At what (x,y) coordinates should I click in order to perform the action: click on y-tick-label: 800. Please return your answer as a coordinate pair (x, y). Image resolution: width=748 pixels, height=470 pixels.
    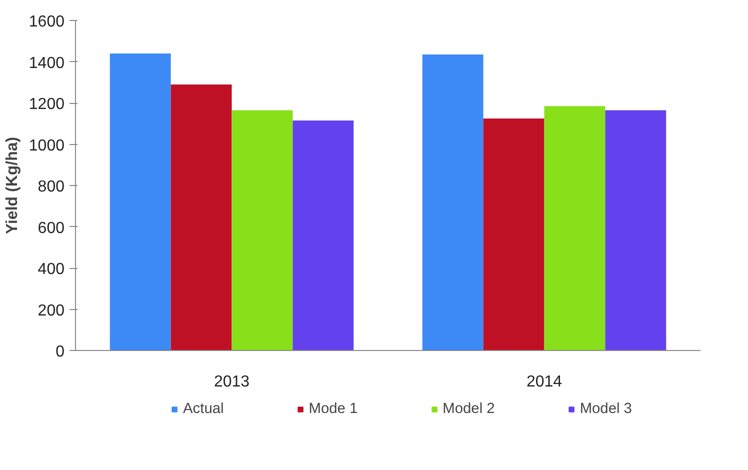
    Looking at the image, I should click on (51, 187).